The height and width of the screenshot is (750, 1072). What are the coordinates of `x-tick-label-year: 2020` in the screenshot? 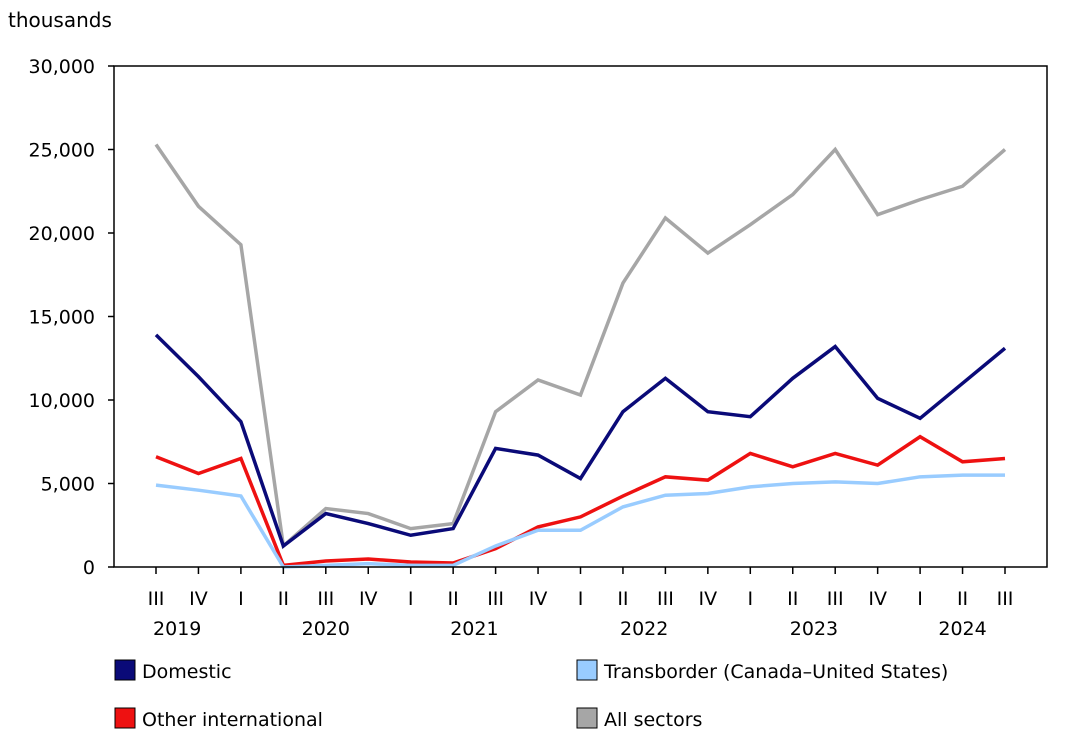 It's located at (326, 629).